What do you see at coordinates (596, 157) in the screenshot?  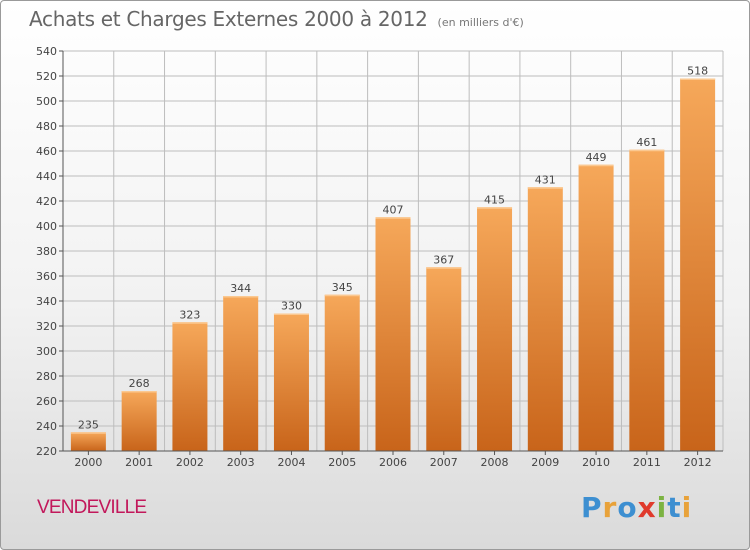 I see `bar-value-label: 449` at bounding box center [596, 157].